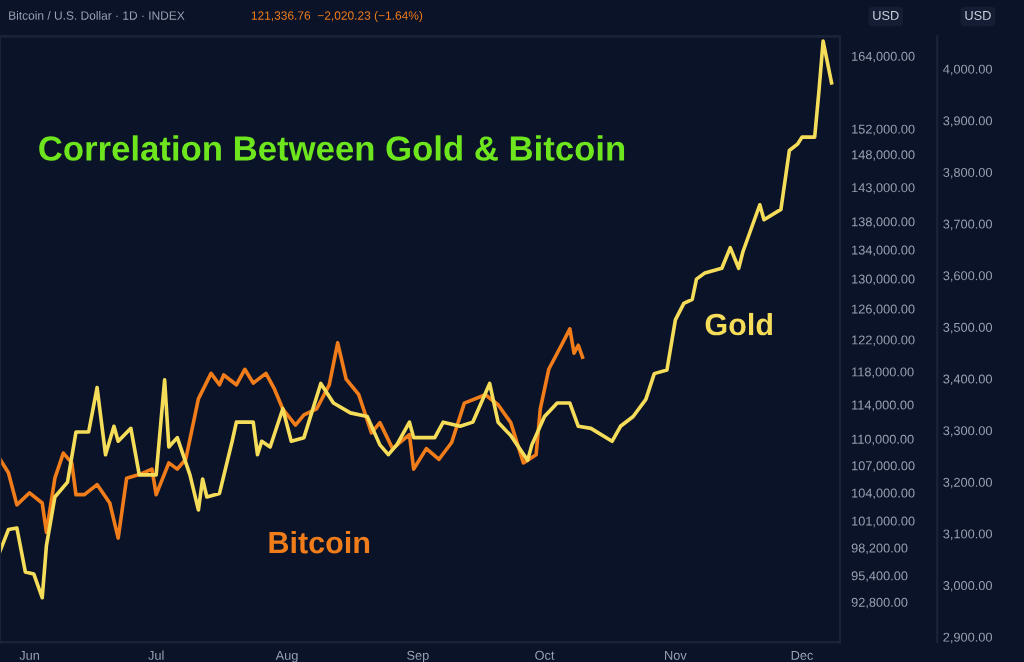 The width and height of the screenshot is (1024, 662). Describe the element at coordinates (738, 324) in the screenshot. I see `series-label: Gold` at that location.